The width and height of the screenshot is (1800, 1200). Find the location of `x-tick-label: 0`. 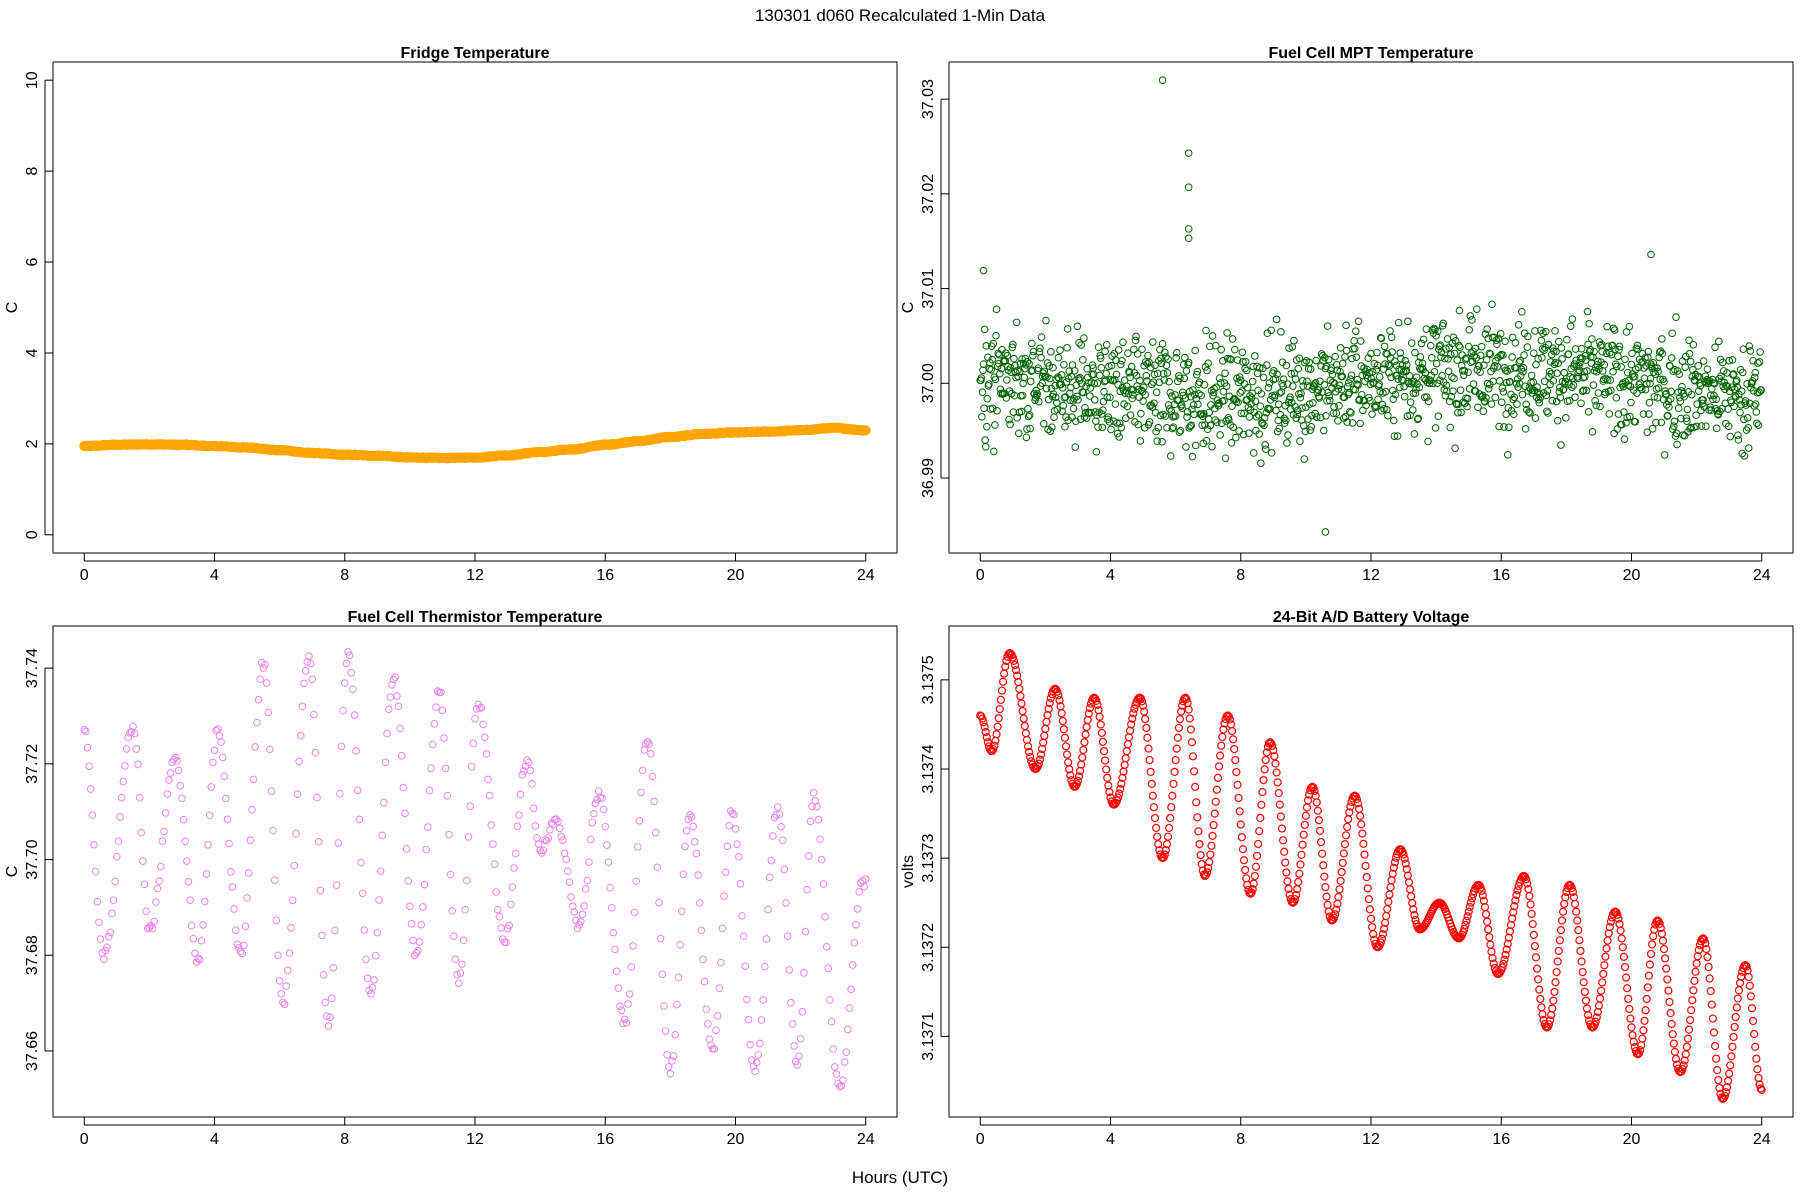

x-tick-label: 0 is located at coordinates (980, 575).